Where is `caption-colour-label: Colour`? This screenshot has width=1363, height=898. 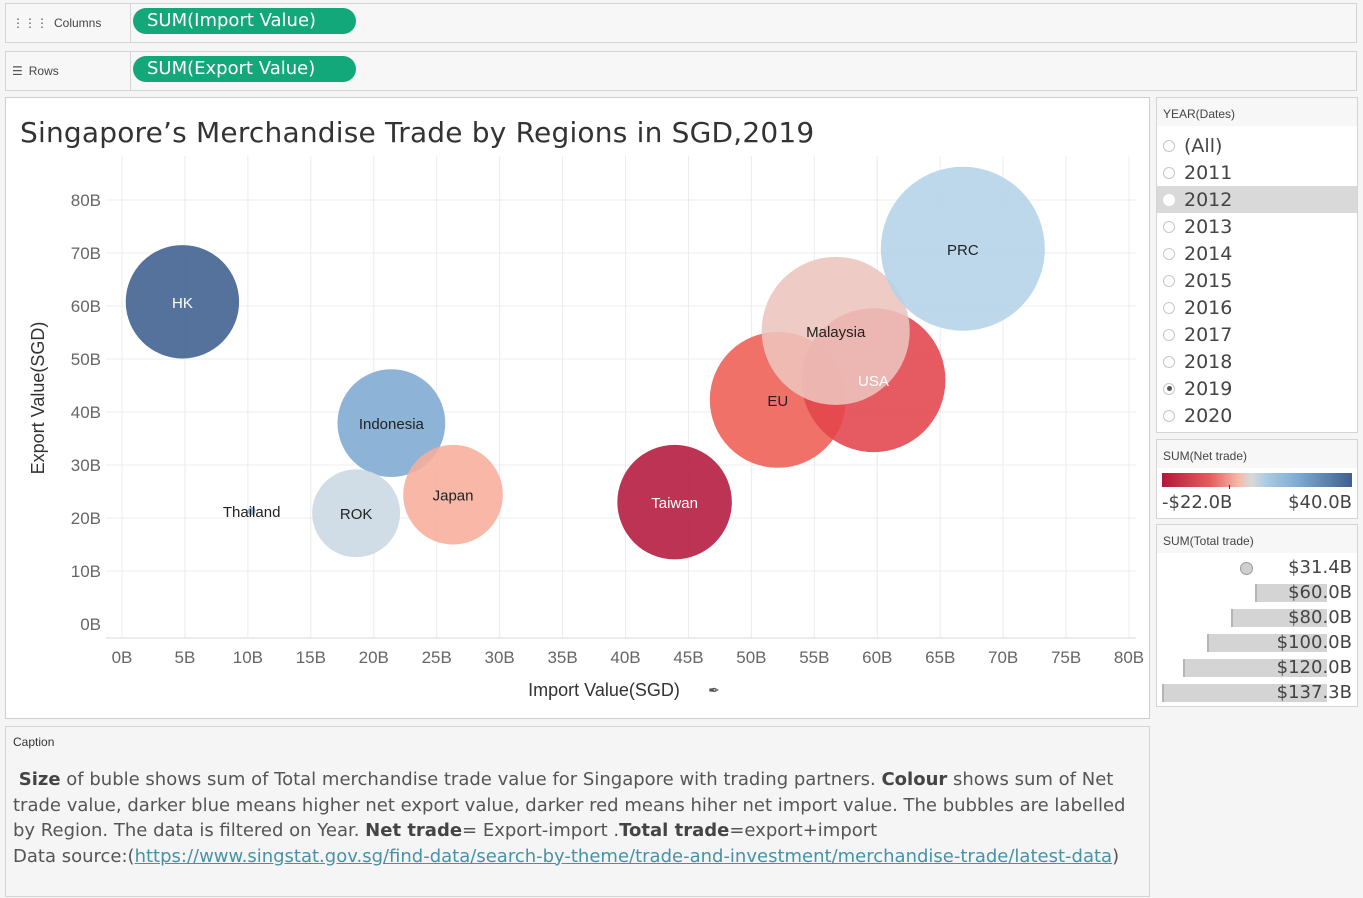
caption-colour-label: Colour is located at coordinates (914, 779).